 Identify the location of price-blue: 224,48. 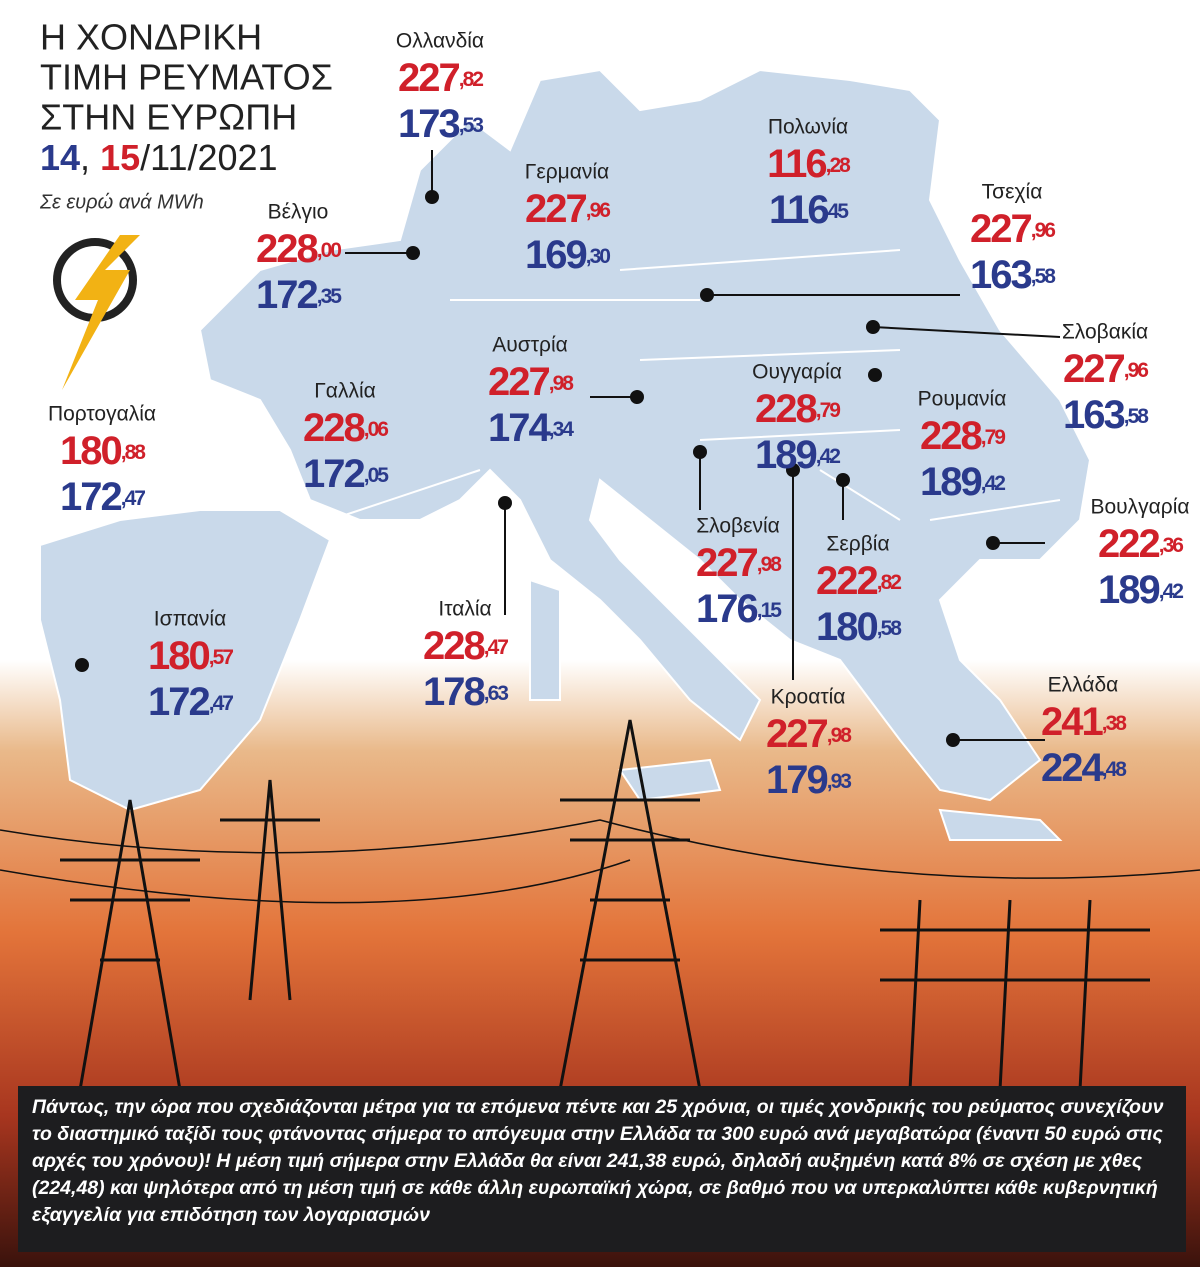
(1084, 768).